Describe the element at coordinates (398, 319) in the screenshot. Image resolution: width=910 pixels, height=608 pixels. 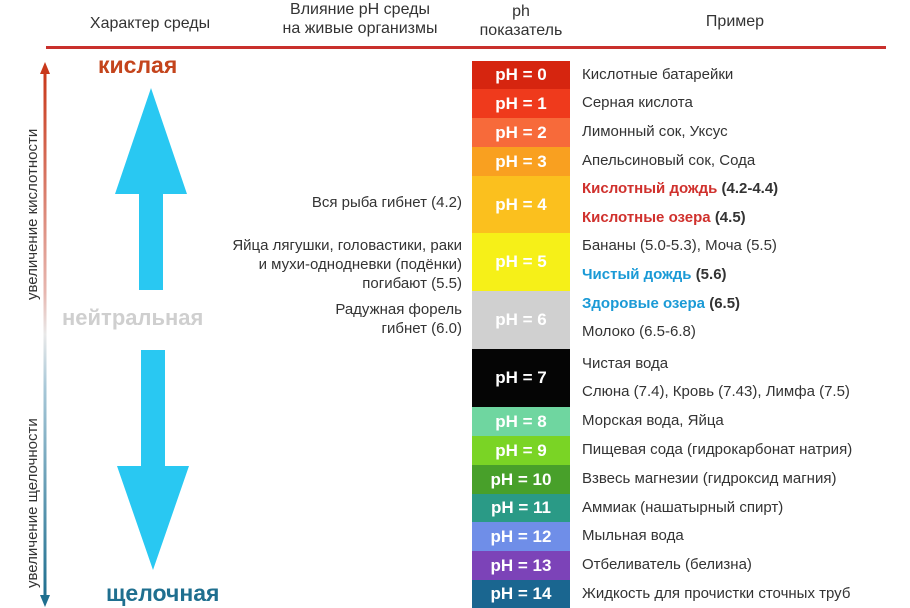
I see `effect-ph6: Радужная форель гибнет (6.0)` at that location.